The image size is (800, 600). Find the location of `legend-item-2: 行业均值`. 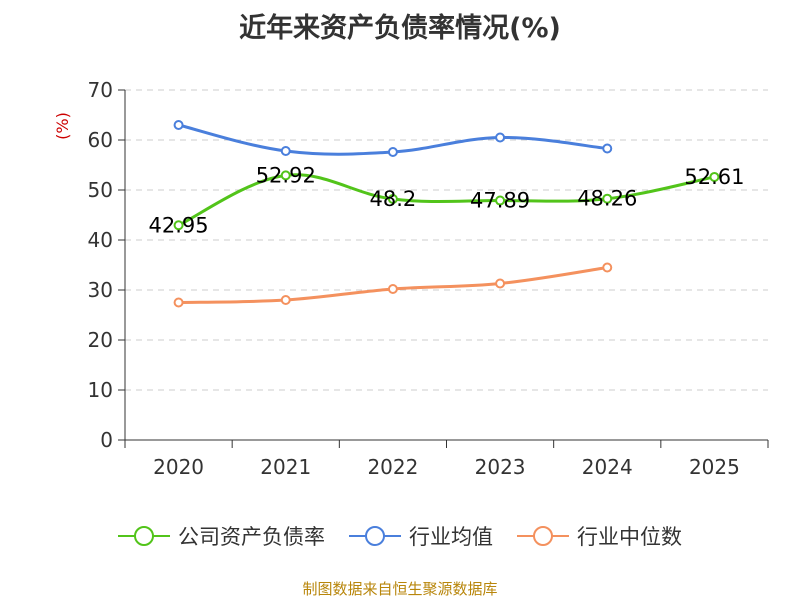

legend-item-2: 行业均值 is located at coordinates (421, 536).